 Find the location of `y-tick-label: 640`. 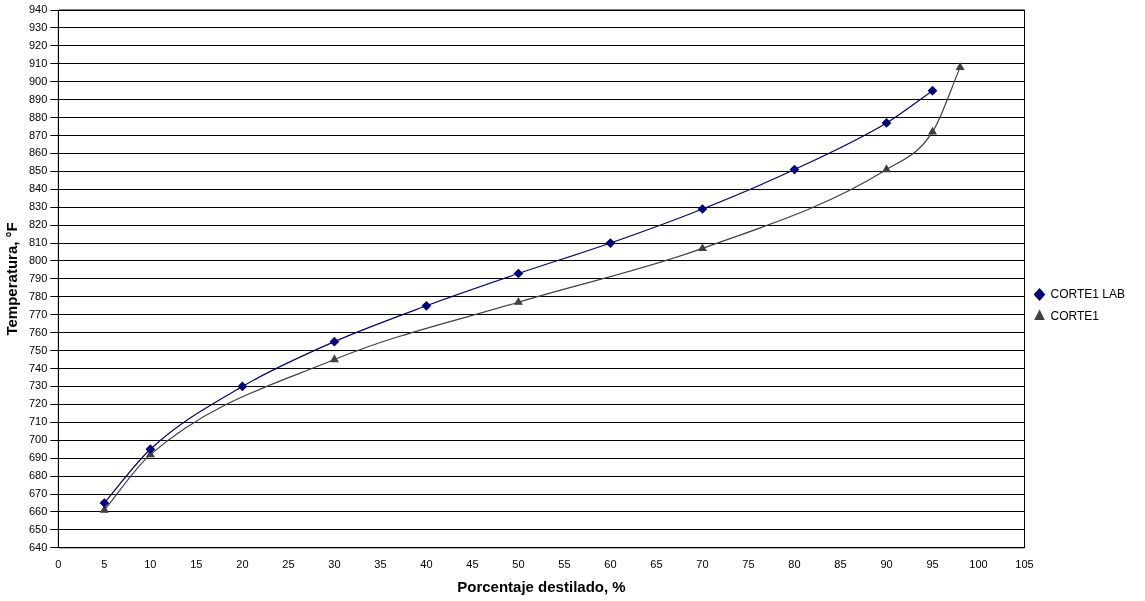

y-tick-label: 640 is located at coordinates (38, 546).